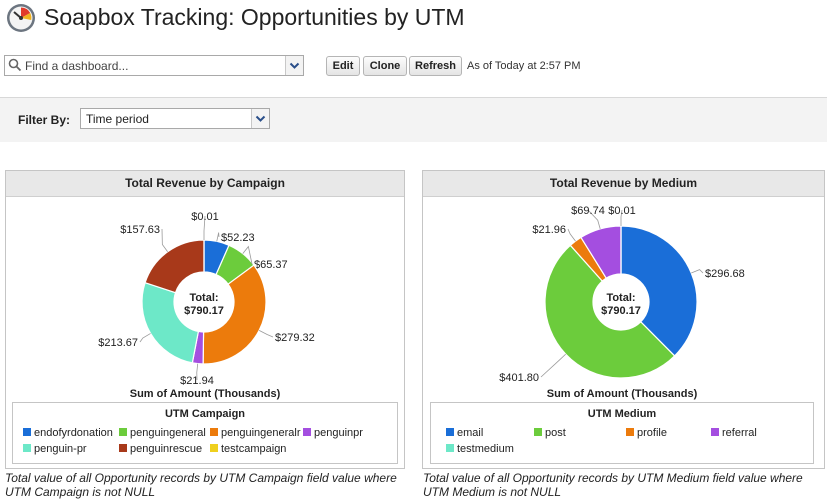  What do you see at coordinates (524, 66) in the screenshot?
I see `last-refreshed-text: As of Today at 2:57 PM` at bounding box center [524, 66].